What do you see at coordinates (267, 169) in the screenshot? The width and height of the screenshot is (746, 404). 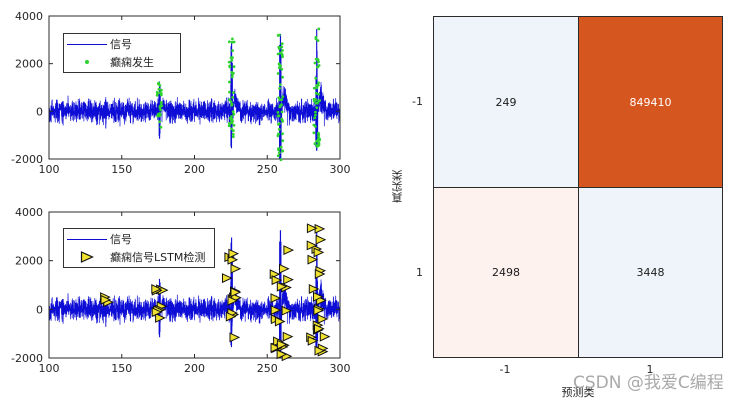 I see `x-tick-label: 250` at bounding box center [267, 169].